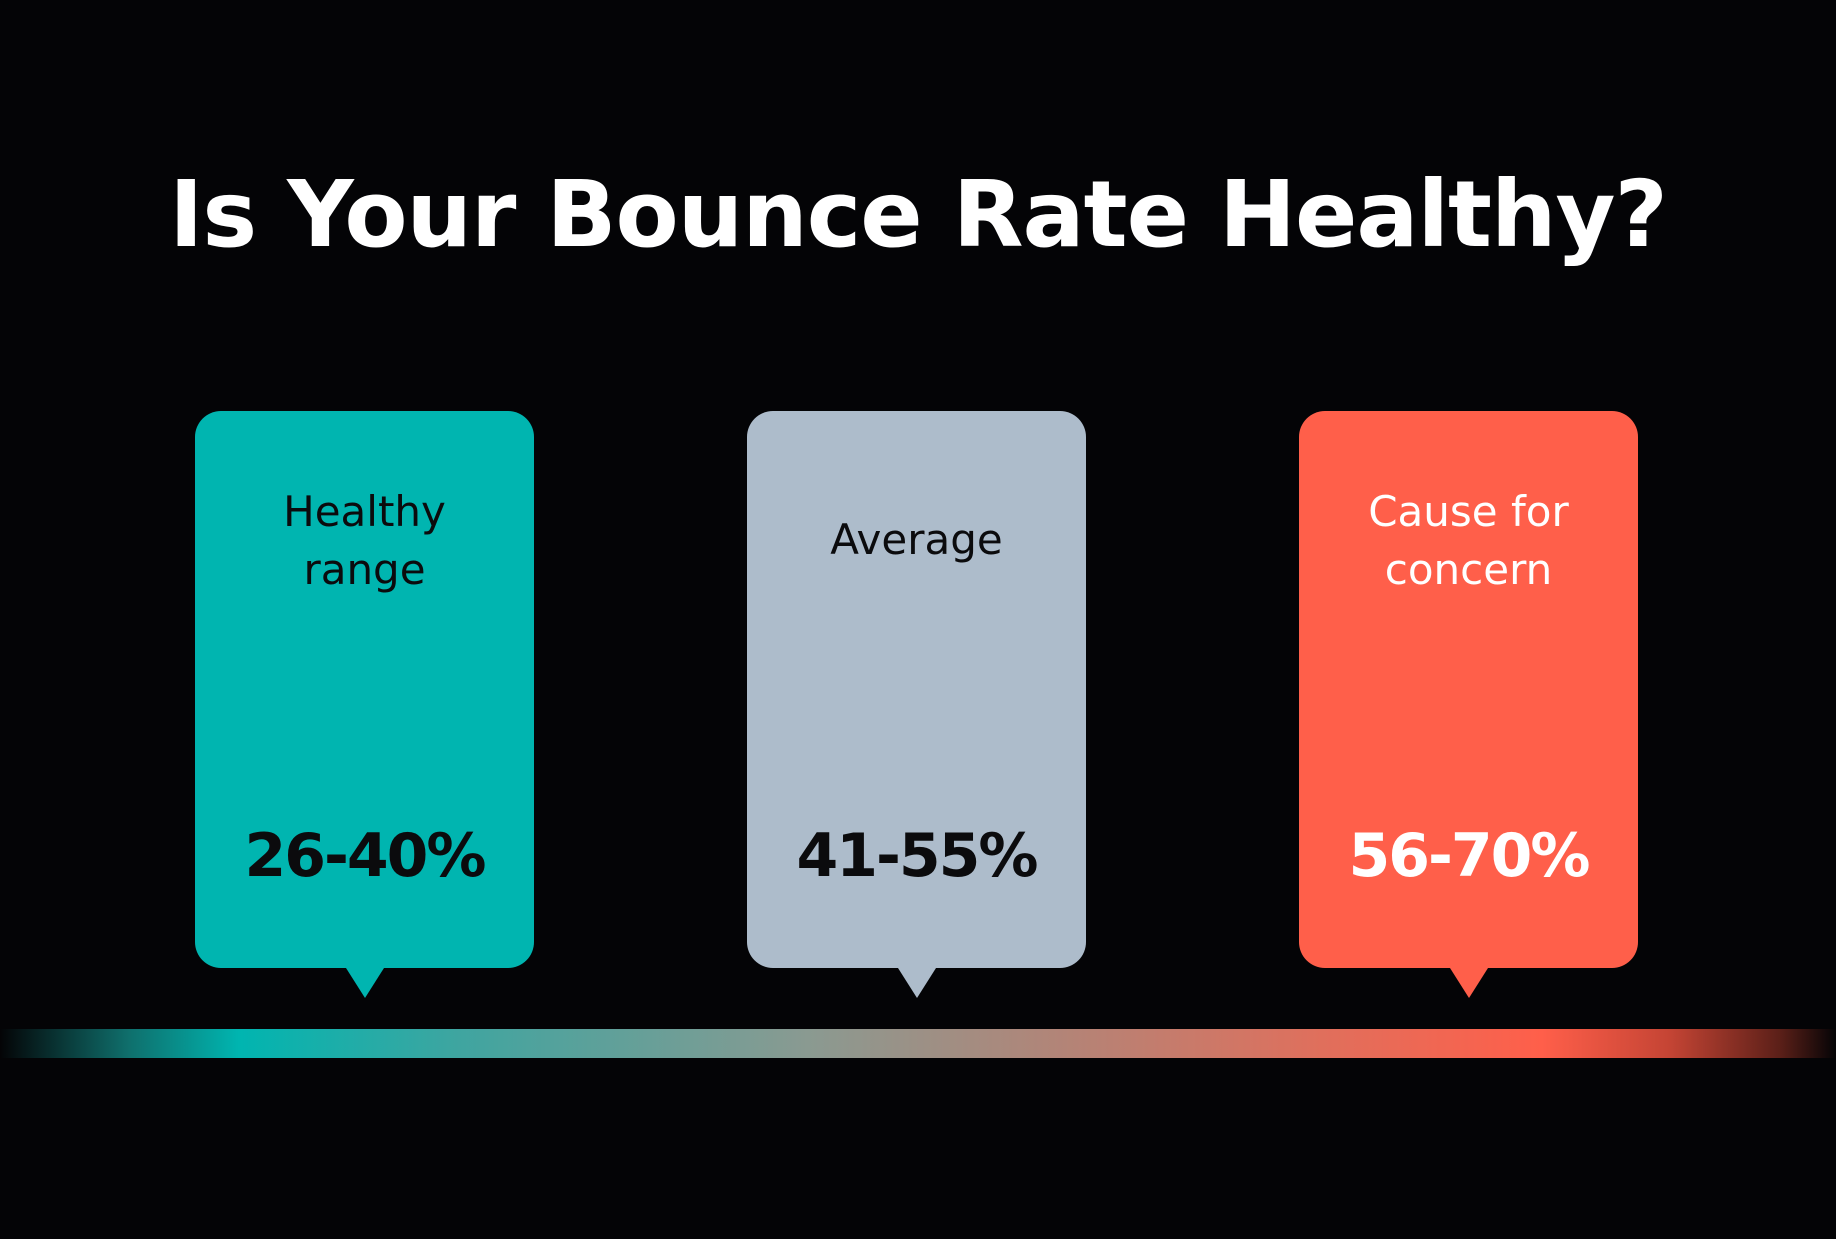  Describe the element at coordinates (365, 856) in the screenshot. I see `card-range-value: 26-40%` at that location.